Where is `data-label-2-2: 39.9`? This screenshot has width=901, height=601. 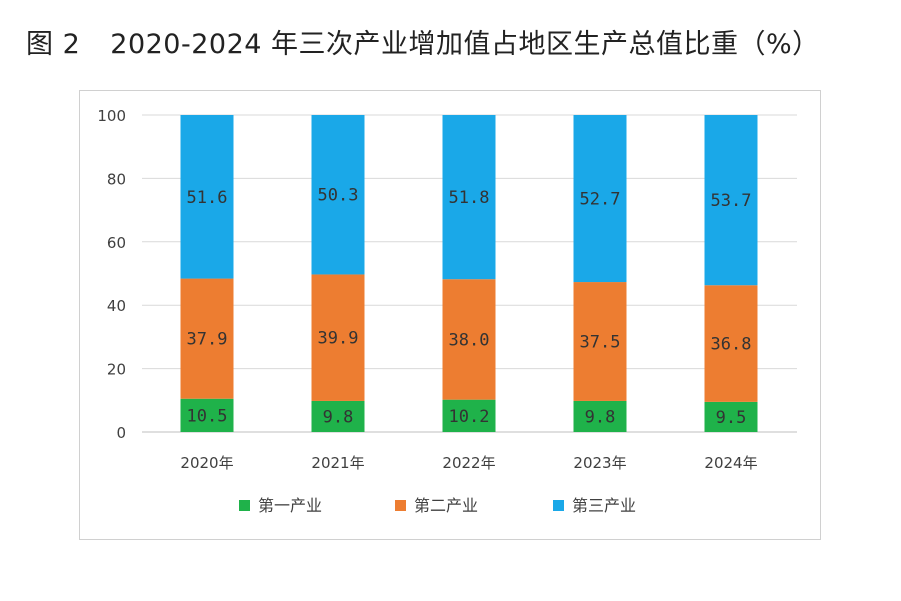
data-label-2-2: 39.9 is located at coordinates (338, 339).